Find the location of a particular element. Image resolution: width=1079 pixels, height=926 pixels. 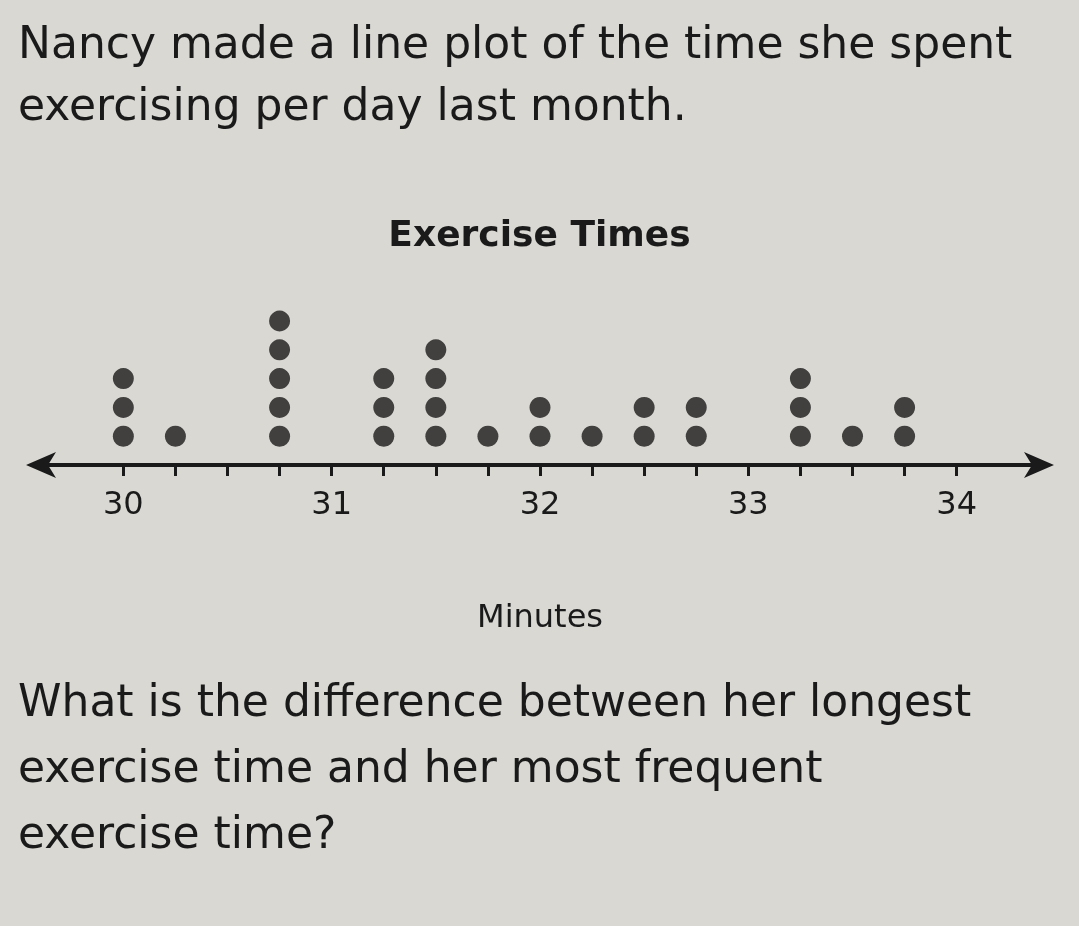

x-tick-label: 33 is located at coordinates (748, 503).